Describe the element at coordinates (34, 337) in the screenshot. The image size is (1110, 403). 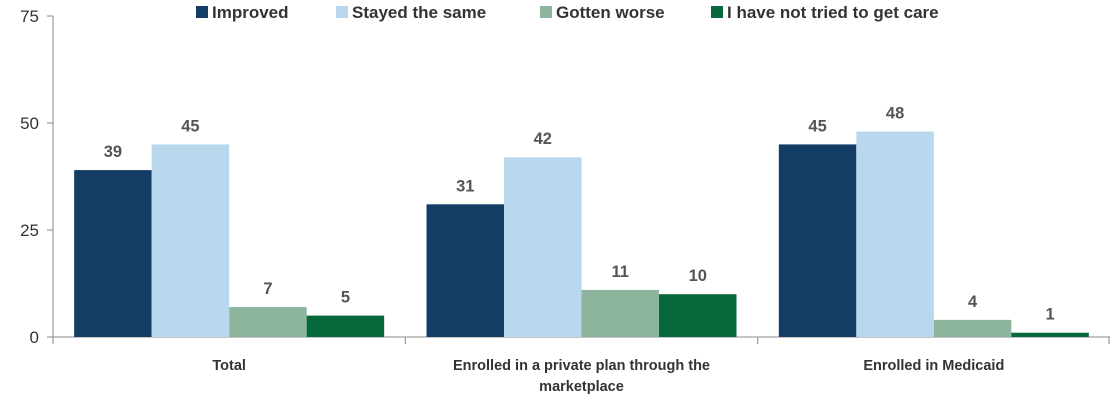
I see `y-tick-label: 0` at that location.